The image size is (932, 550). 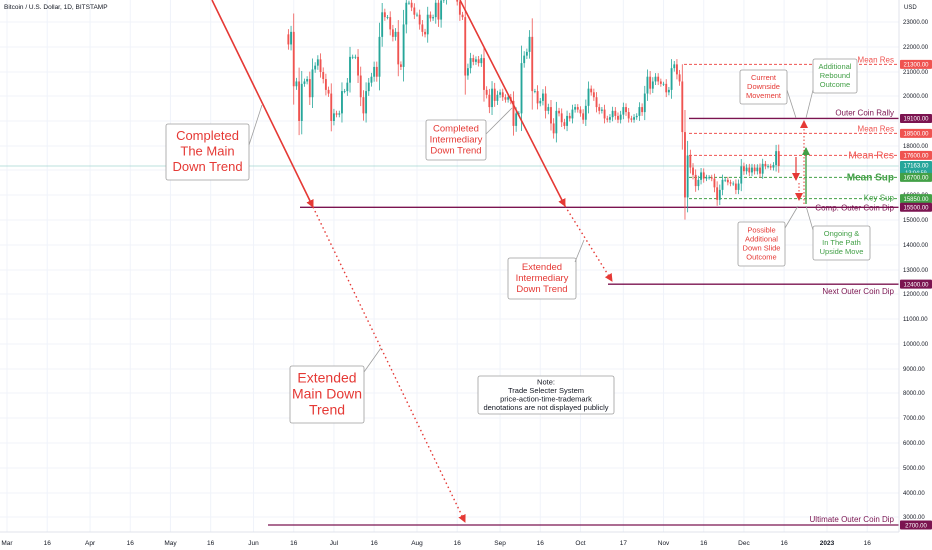 What do you see at coordinates (914, 370) in the screenshot?
I see `y-tick-label: 9000.00` at bounding box center [914, 370].